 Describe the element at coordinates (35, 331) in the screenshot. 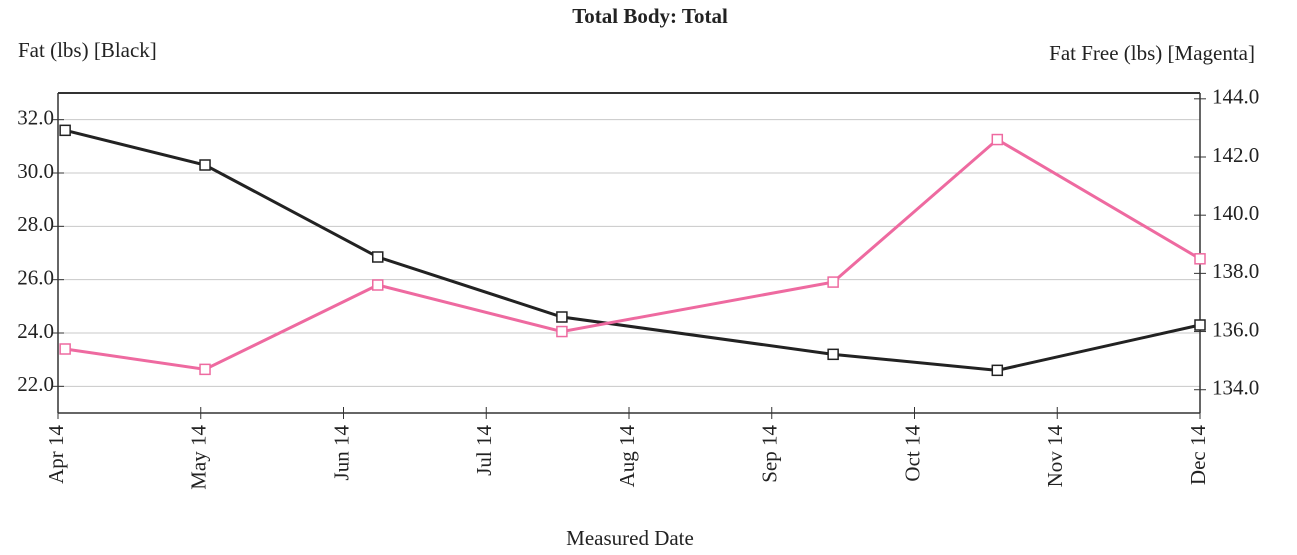

I see `y-tick-label: 24.0` at that location.